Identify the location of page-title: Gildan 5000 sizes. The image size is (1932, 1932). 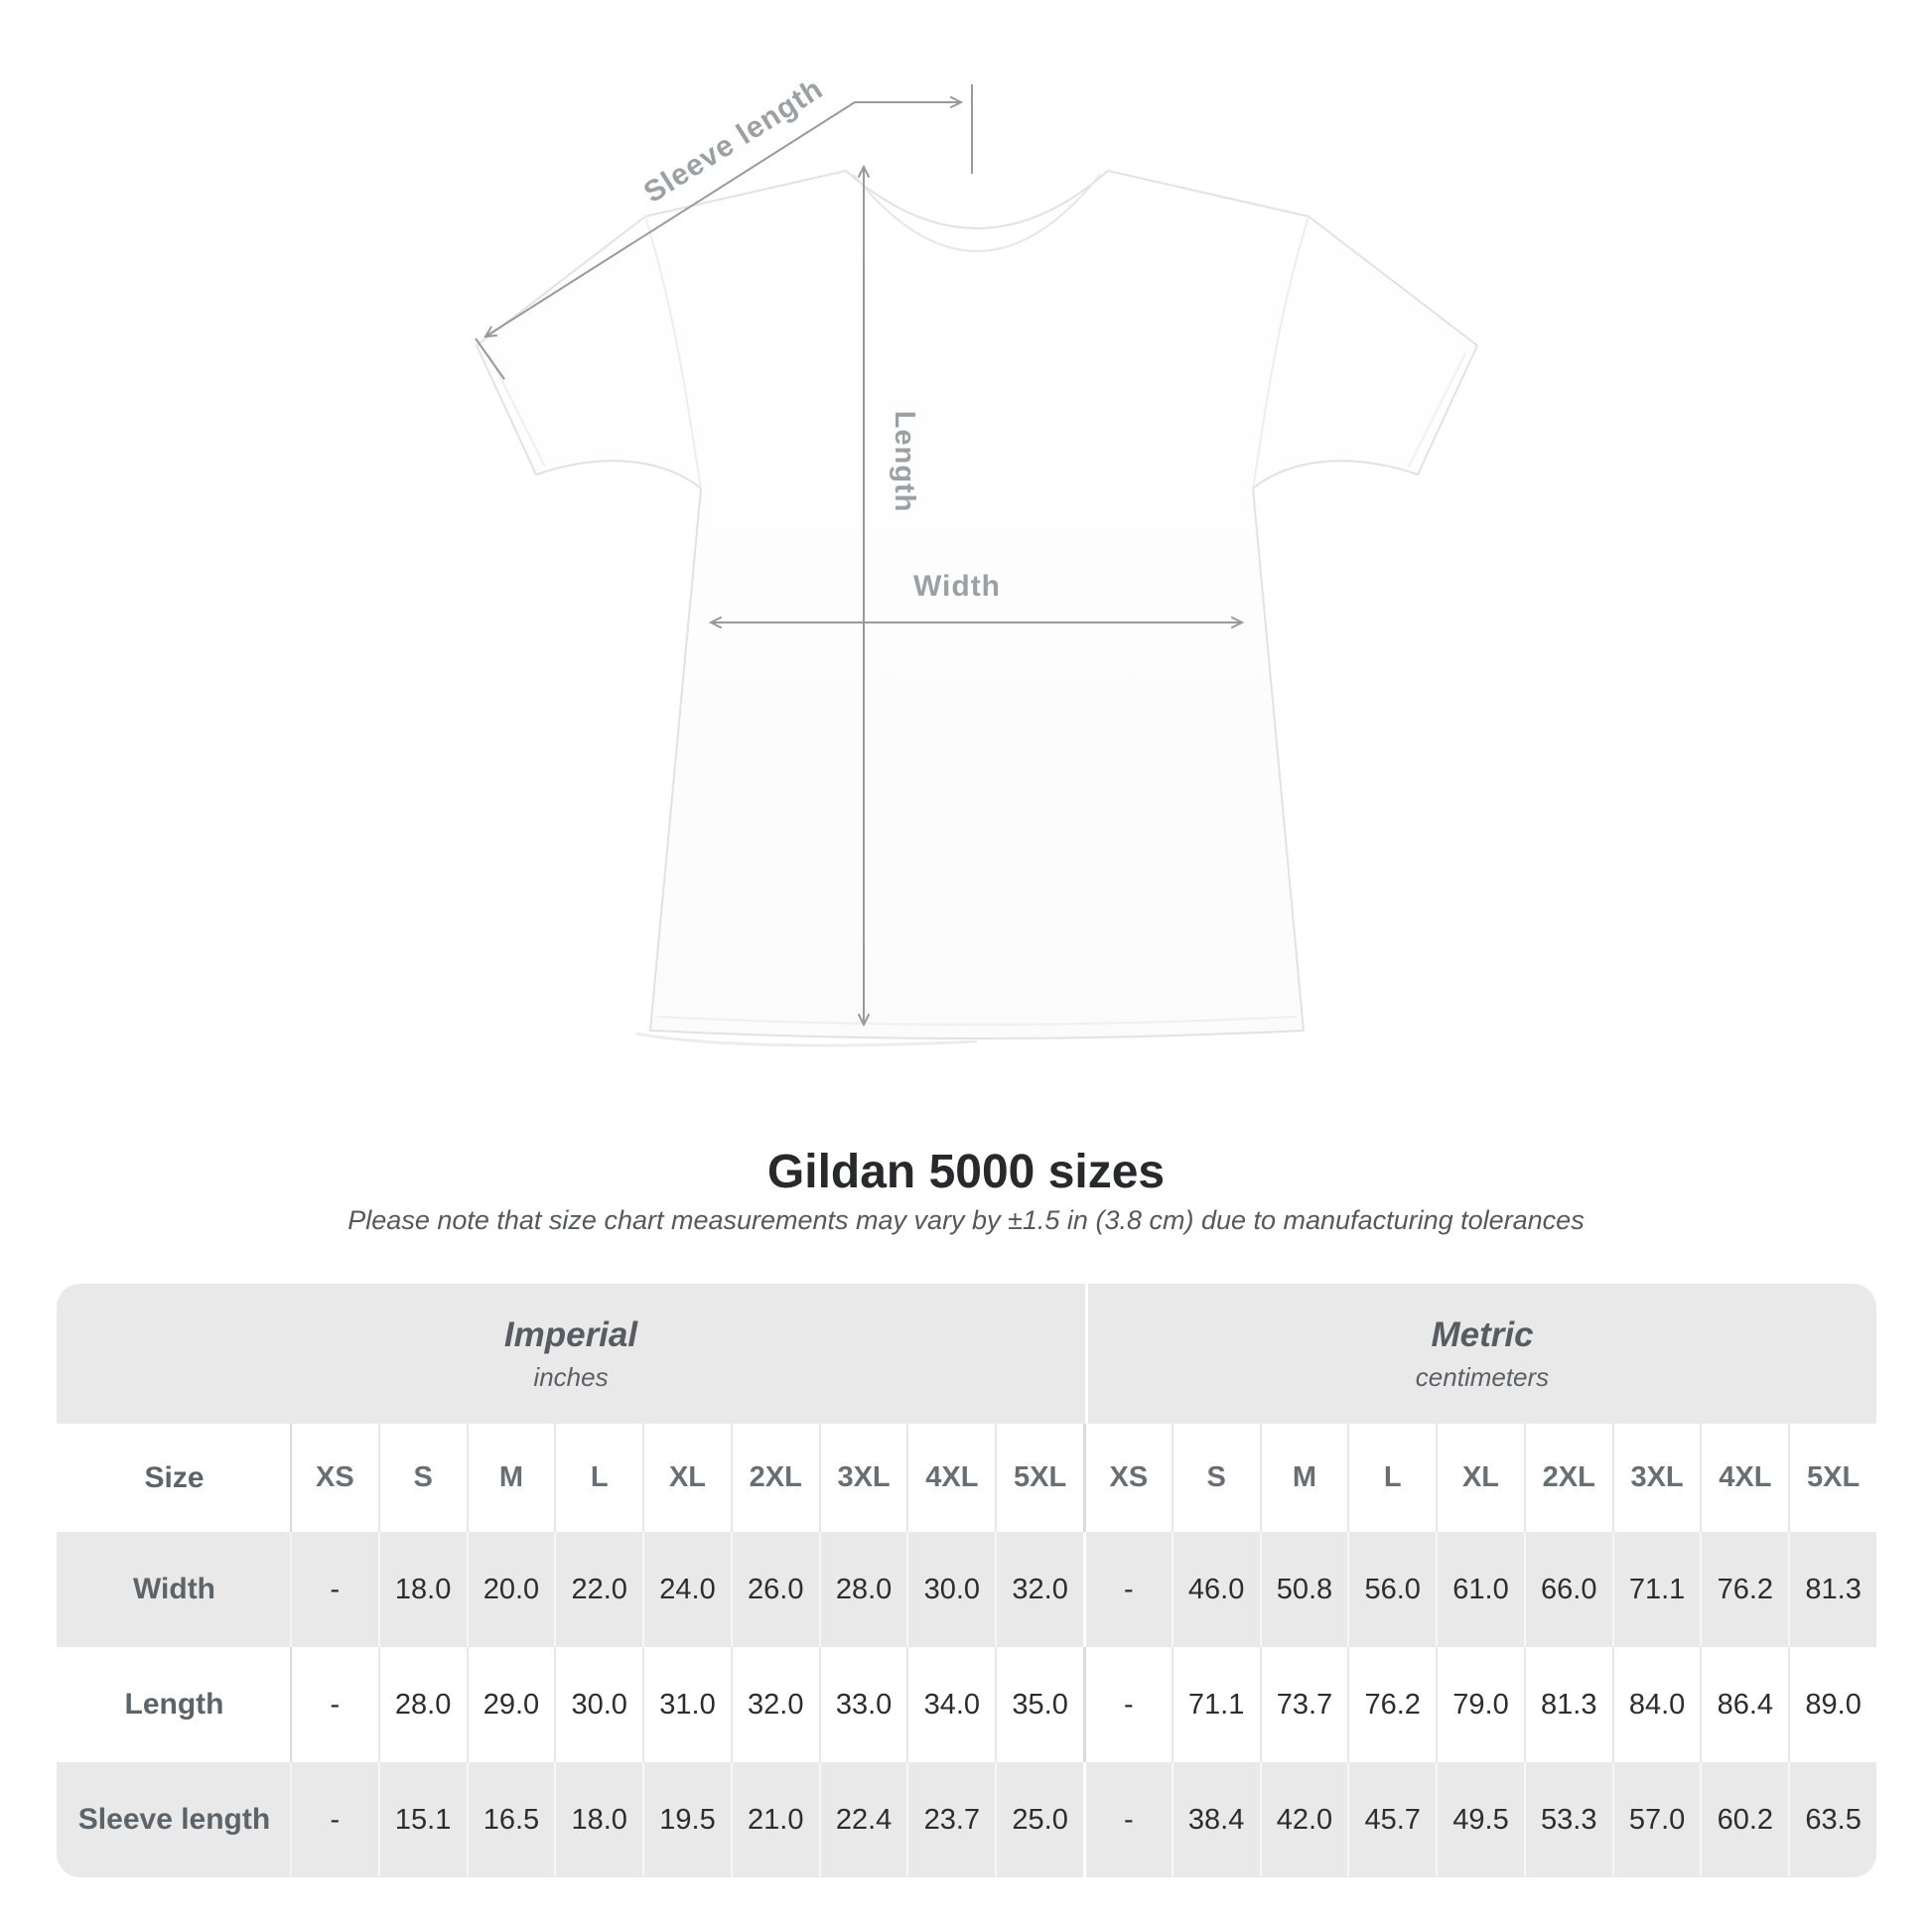
(966, 1172).